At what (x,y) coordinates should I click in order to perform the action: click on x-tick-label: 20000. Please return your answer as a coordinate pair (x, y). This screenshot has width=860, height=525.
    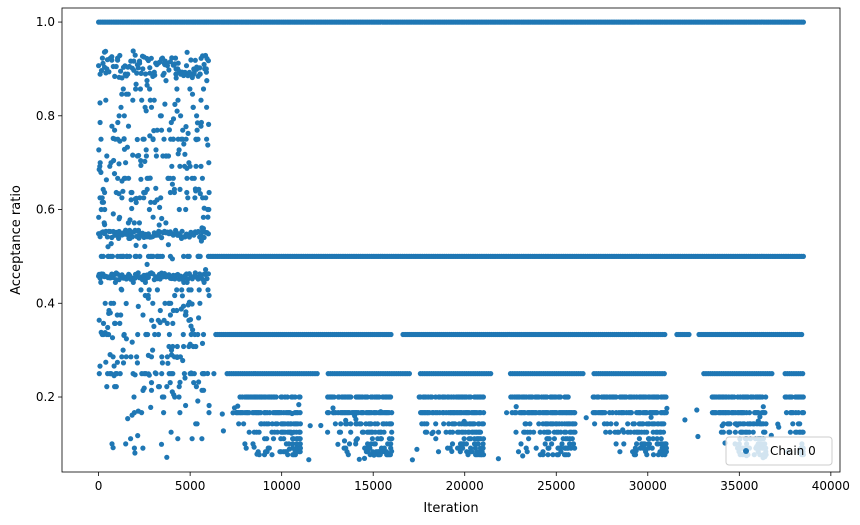
    Looking at the image, I should click on (465, 486).